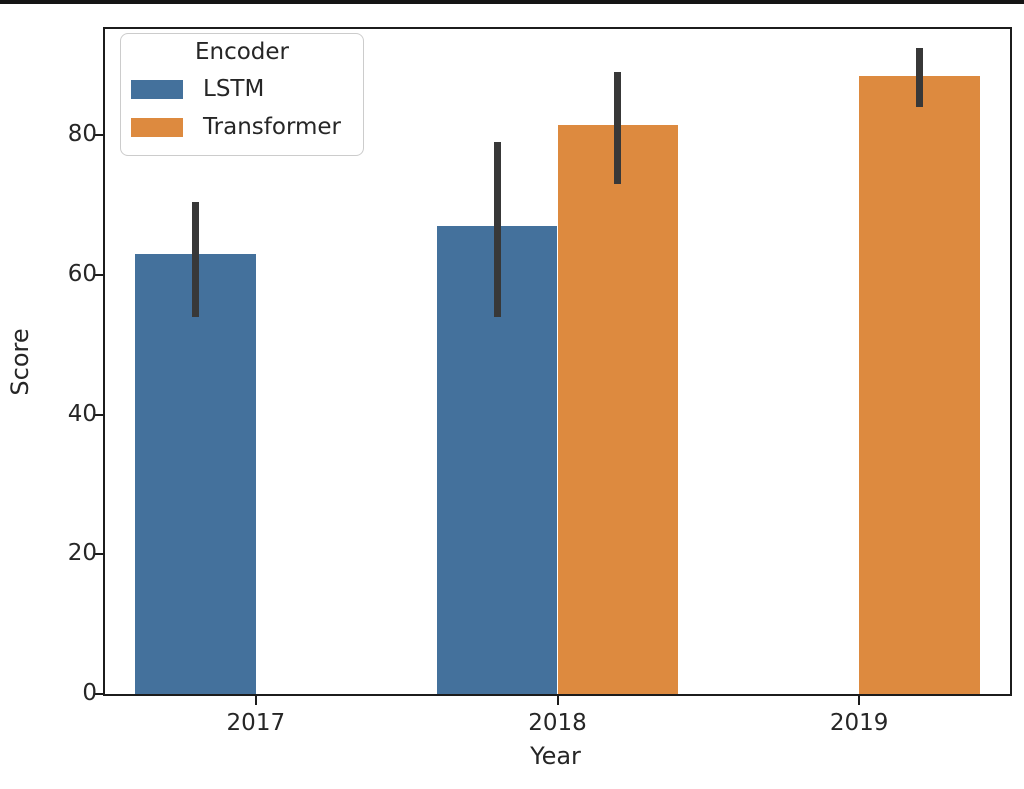 The width and height of the screenshot is (1024, 789). I want to click on error-bar-transformer-2019, so click(919, 77).